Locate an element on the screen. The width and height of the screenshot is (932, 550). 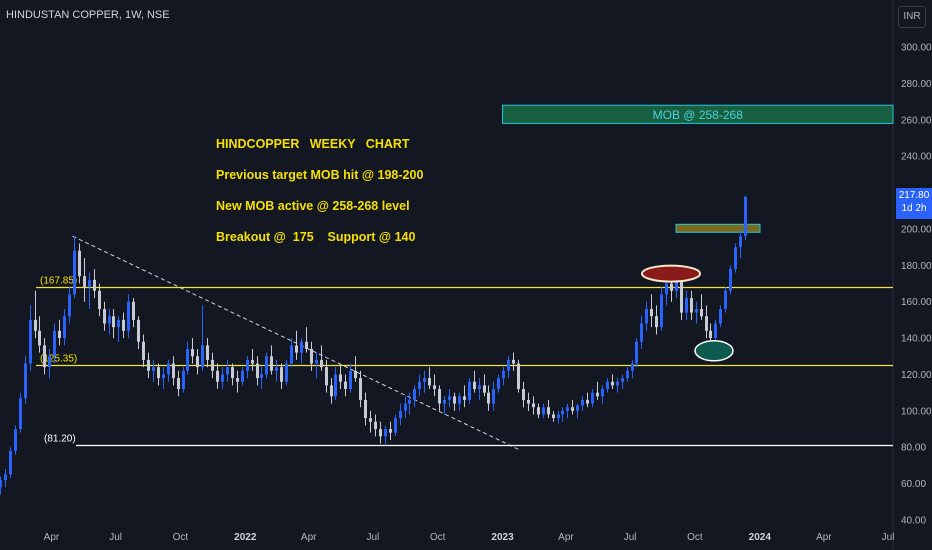
symbol-title: HINDUSTAN COPPER, 1W, NSE is located at coordinates (88, 15).